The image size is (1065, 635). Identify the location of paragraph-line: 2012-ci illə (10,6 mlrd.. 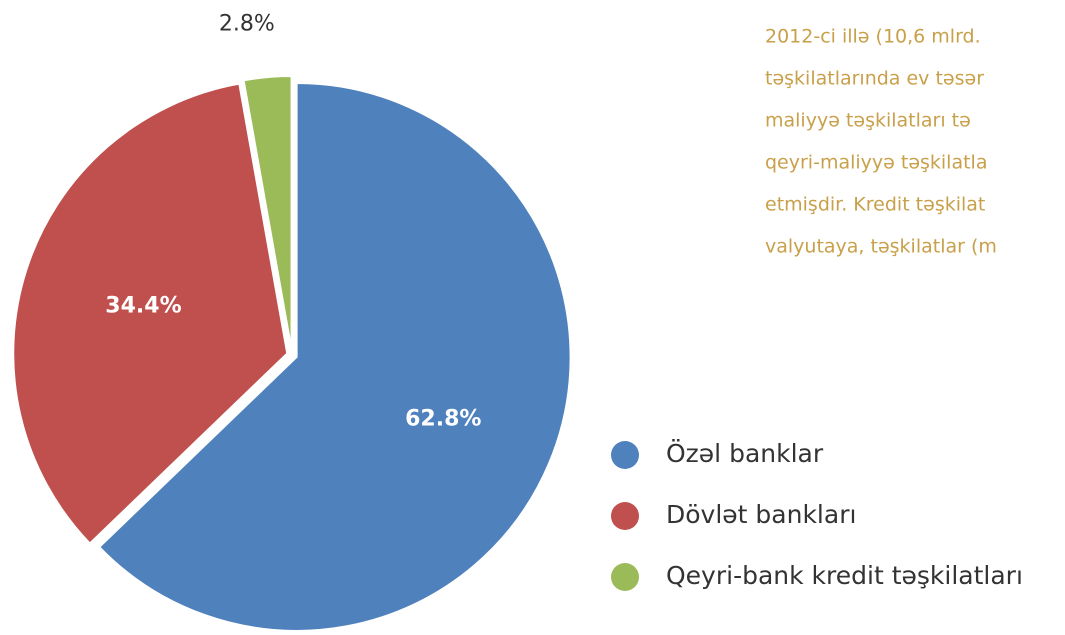
(873, 37).